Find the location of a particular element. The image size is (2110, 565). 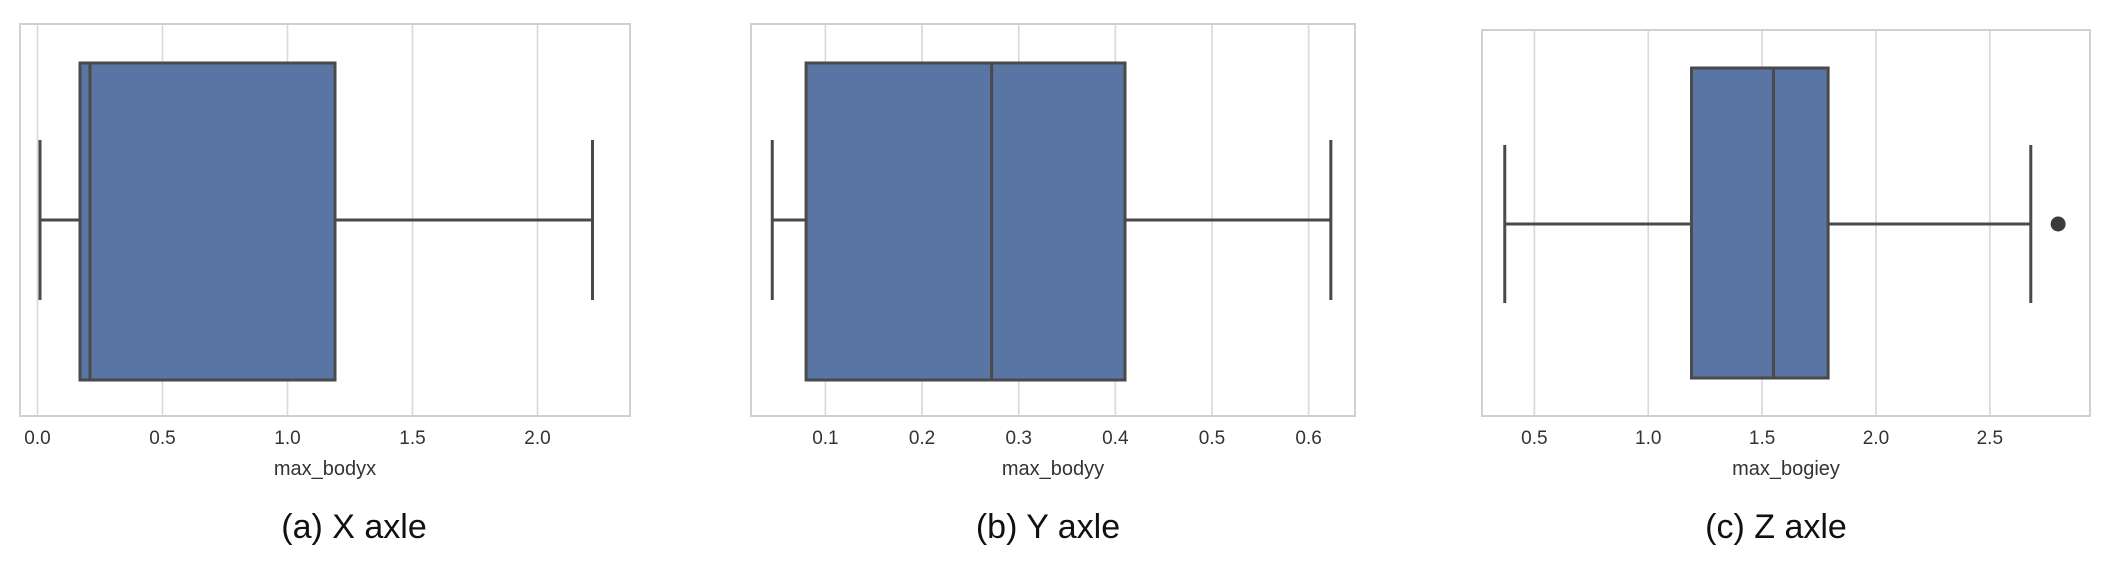

x-axis-label: max_bogiey is located at coordinates (1786, 469).